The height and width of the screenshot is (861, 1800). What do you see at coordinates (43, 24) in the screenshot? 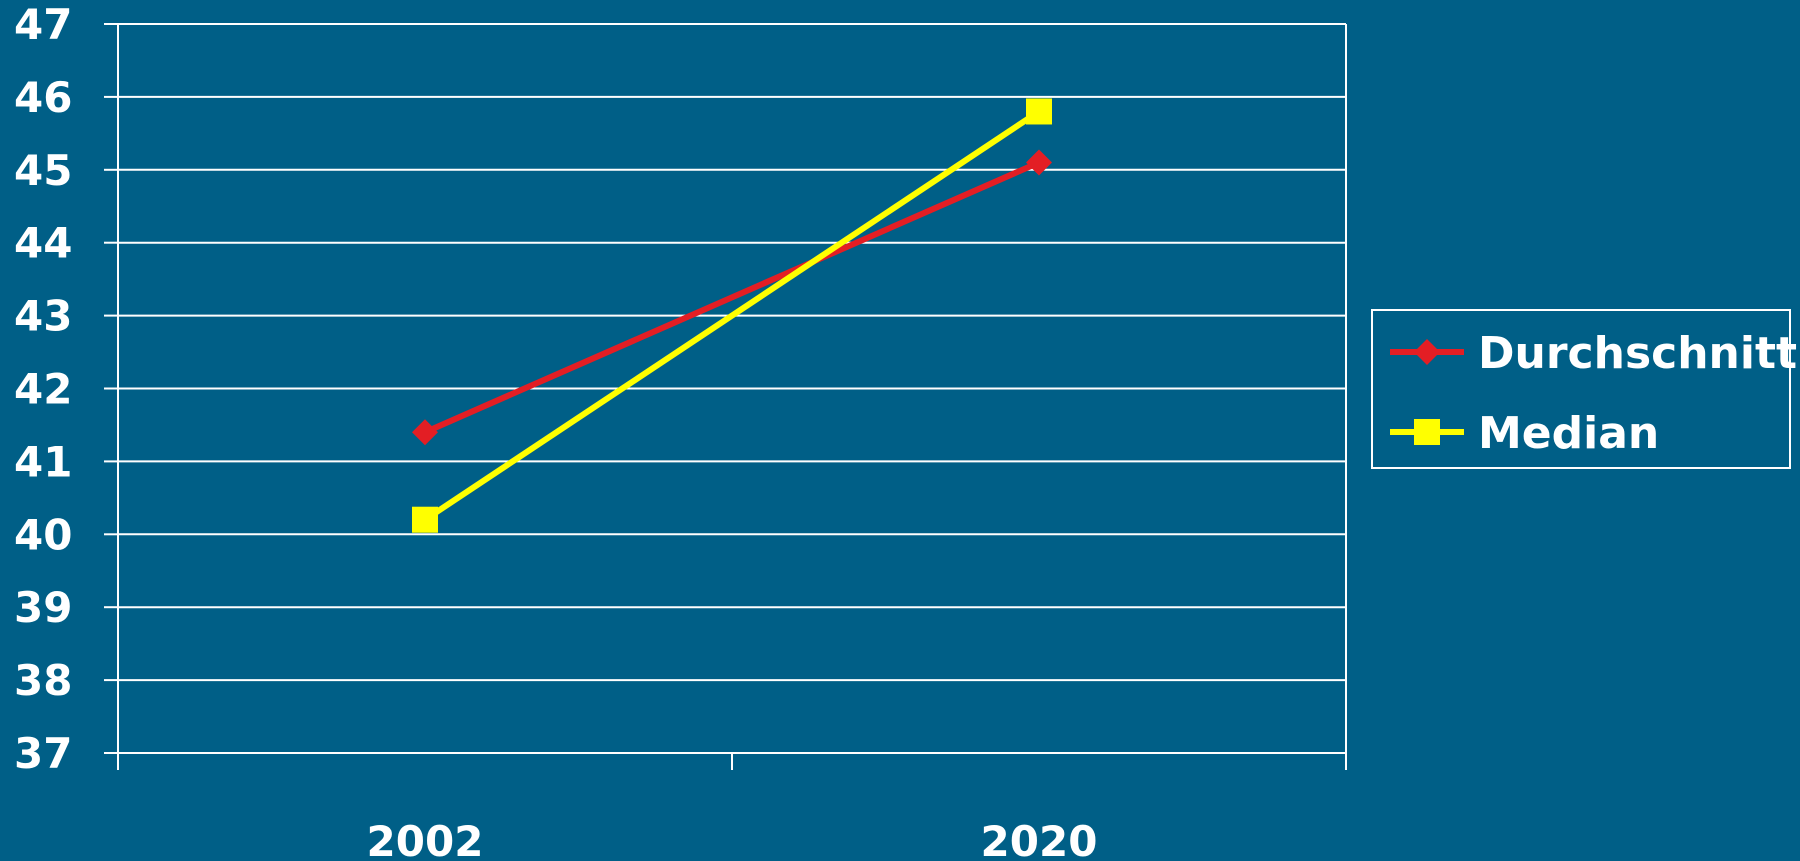
I see `y-tick-label: 47` at bounding box center [43, 24].